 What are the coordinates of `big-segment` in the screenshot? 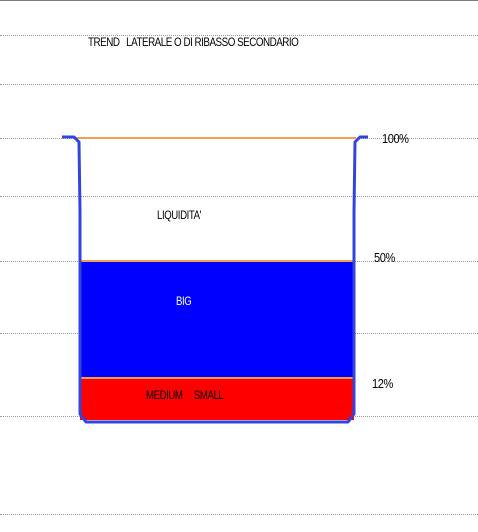 It's located at (217, 319).